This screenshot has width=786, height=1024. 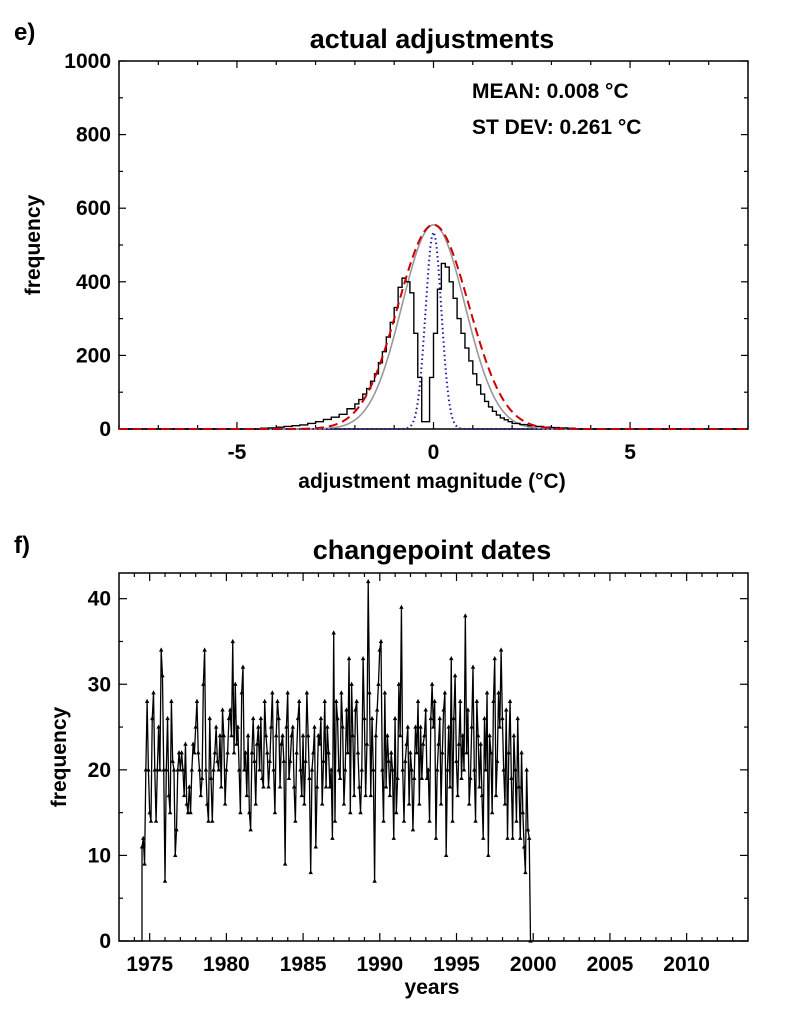 What do you see at coordinates (630, 452) in the screenshot?
I see `x-tick-label: 5` at bounding box center [630, 452].